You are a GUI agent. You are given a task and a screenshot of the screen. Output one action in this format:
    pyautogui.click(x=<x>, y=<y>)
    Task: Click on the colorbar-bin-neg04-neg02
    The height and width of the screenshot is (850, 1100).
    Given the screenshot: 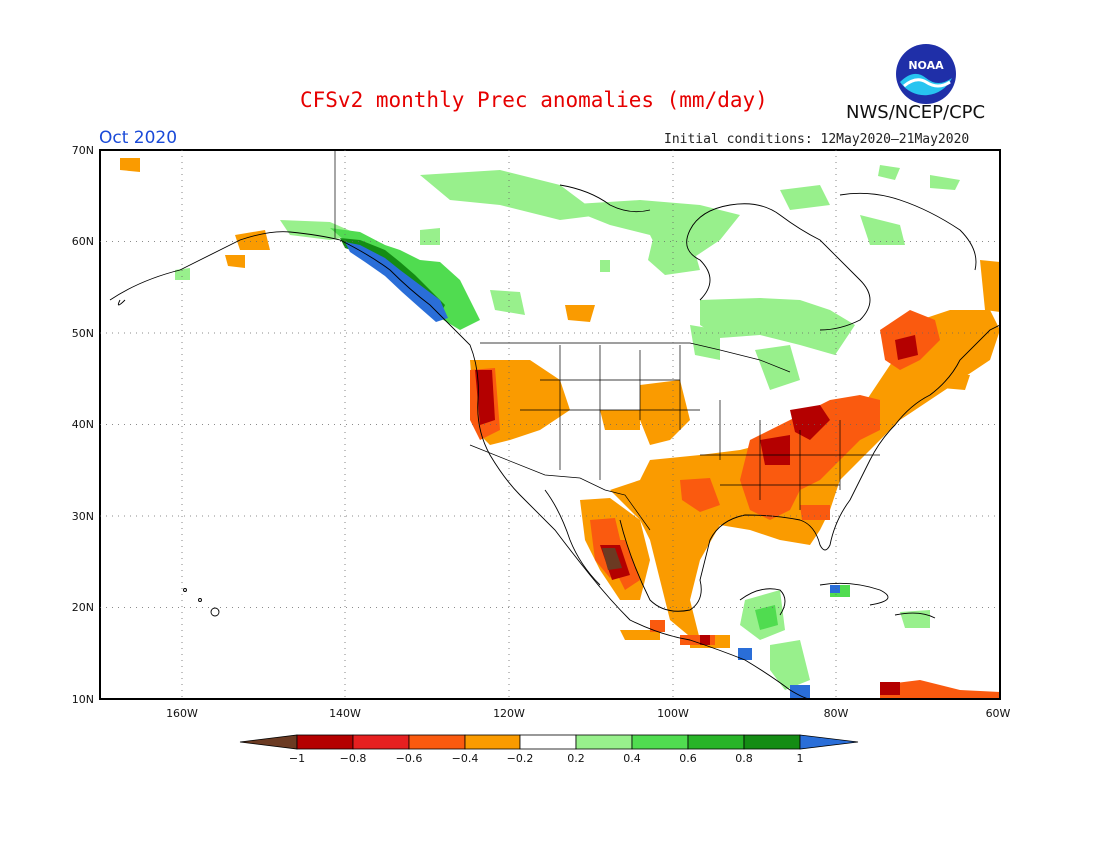 What is the action you would take?
    pyautogui.click(x=492, y=742)
    